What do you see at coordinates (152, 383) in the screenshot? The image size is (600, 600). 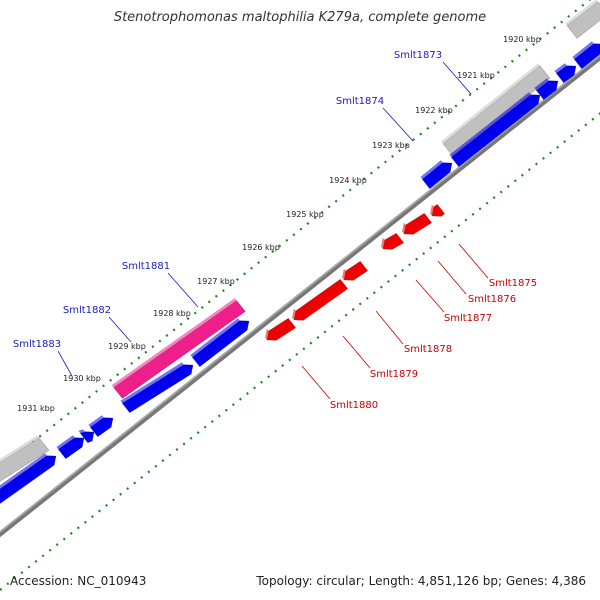 I see `forward-cds-1882-top` at bounding box center [152, 383].